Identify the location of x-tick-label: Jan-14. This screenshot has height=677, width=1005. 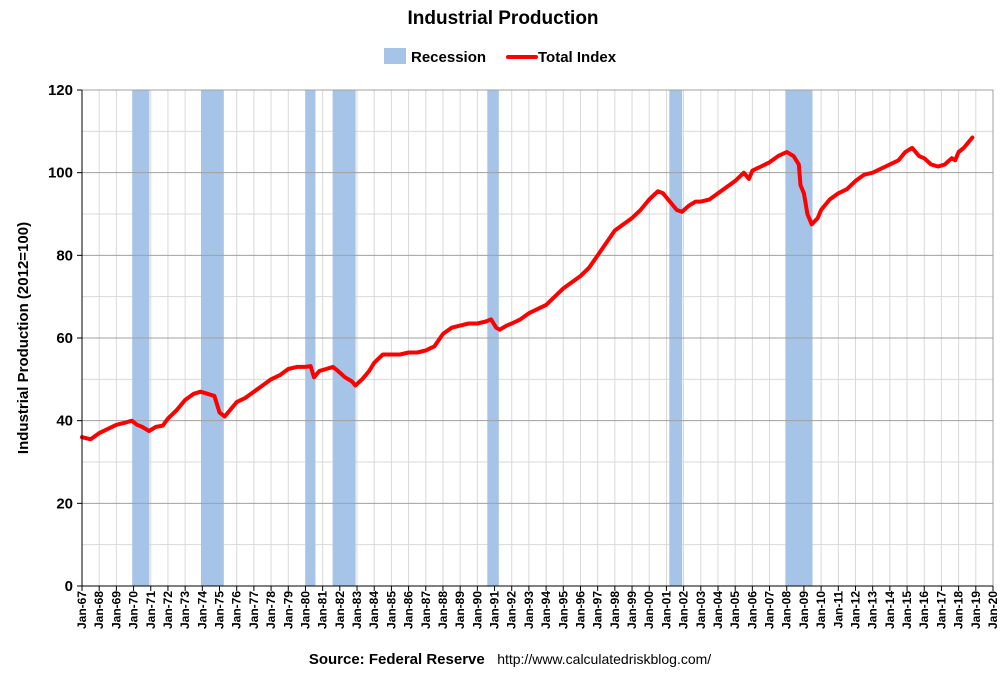
(890, 610).